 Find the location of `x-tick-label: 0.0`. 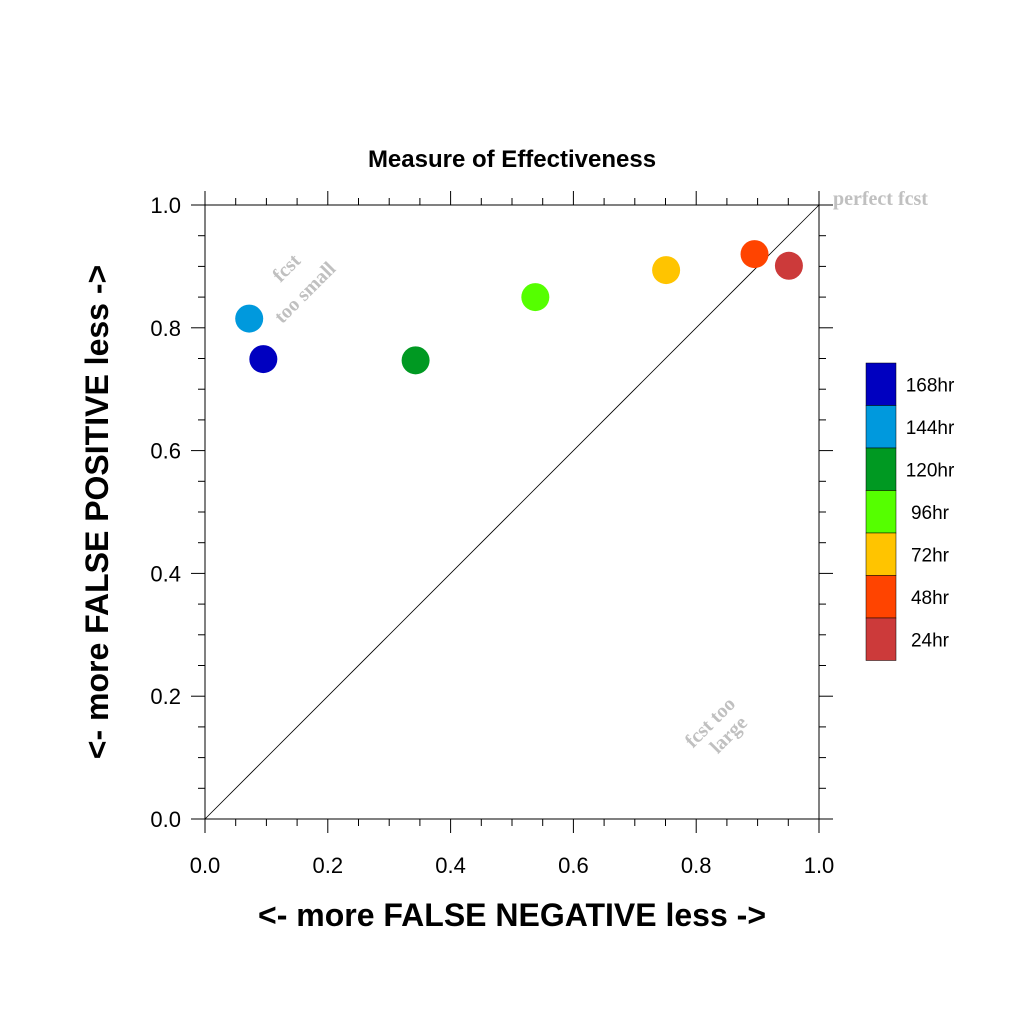

x-tick-label: 0.0 is located at coordinates (205, 865).